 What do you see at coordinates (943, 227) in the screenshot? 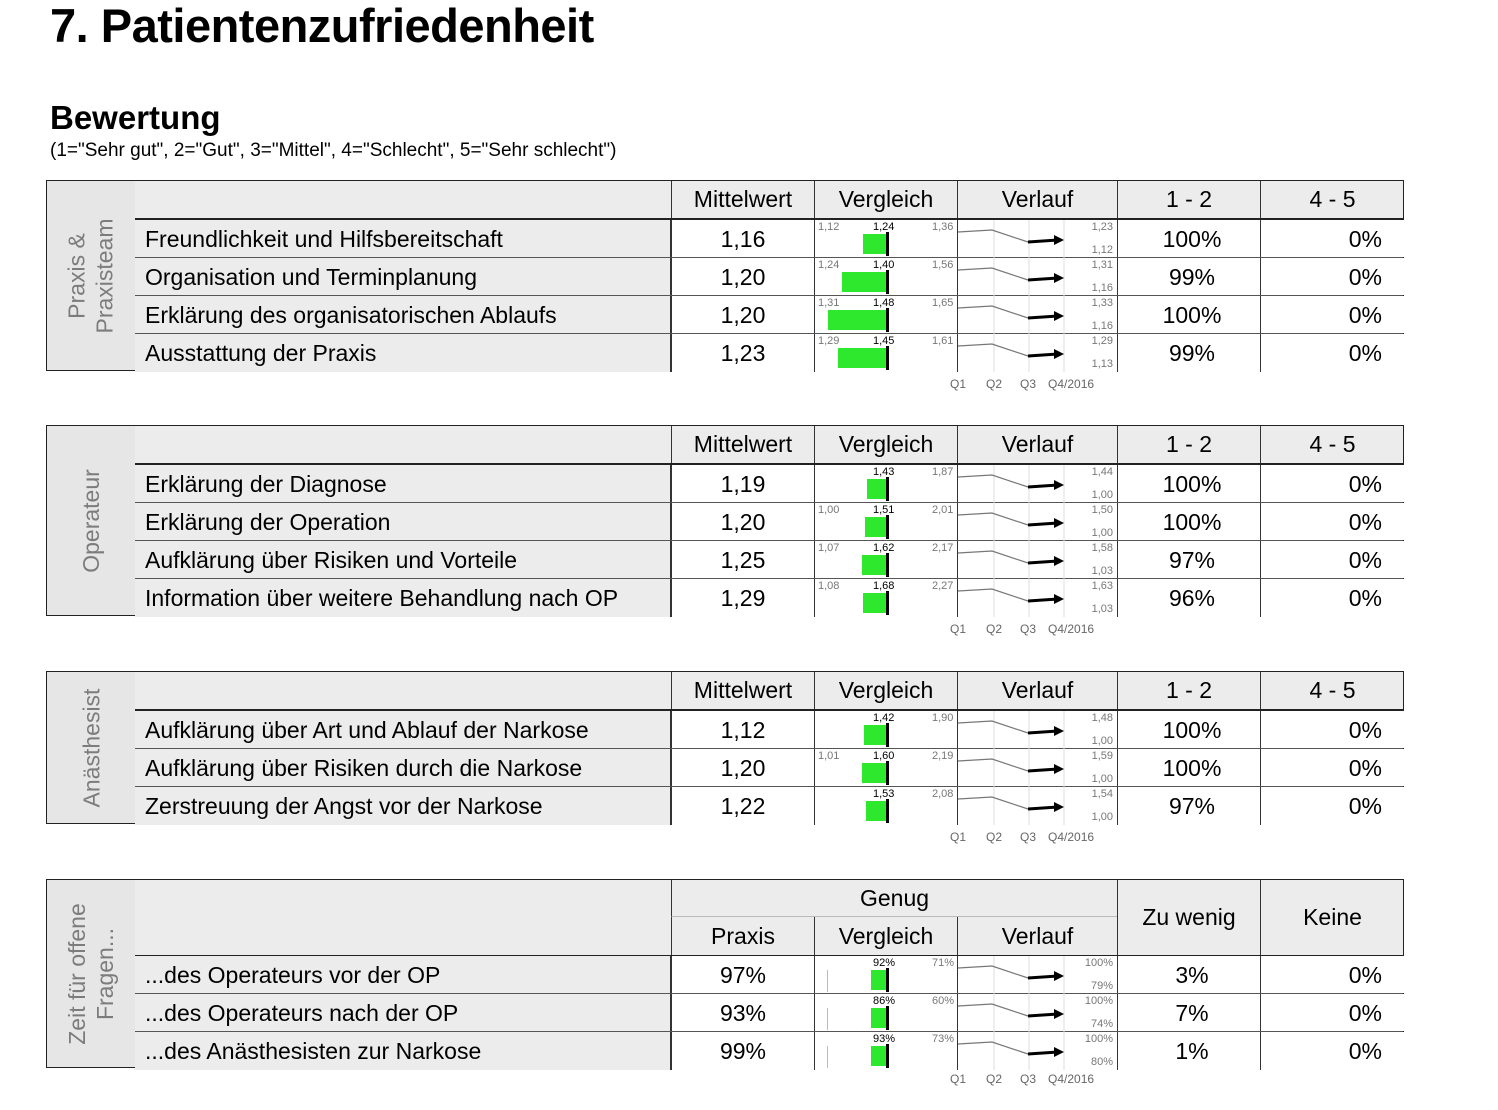
I see `comparison-max: 1,36` at bounding box center [943, 227].